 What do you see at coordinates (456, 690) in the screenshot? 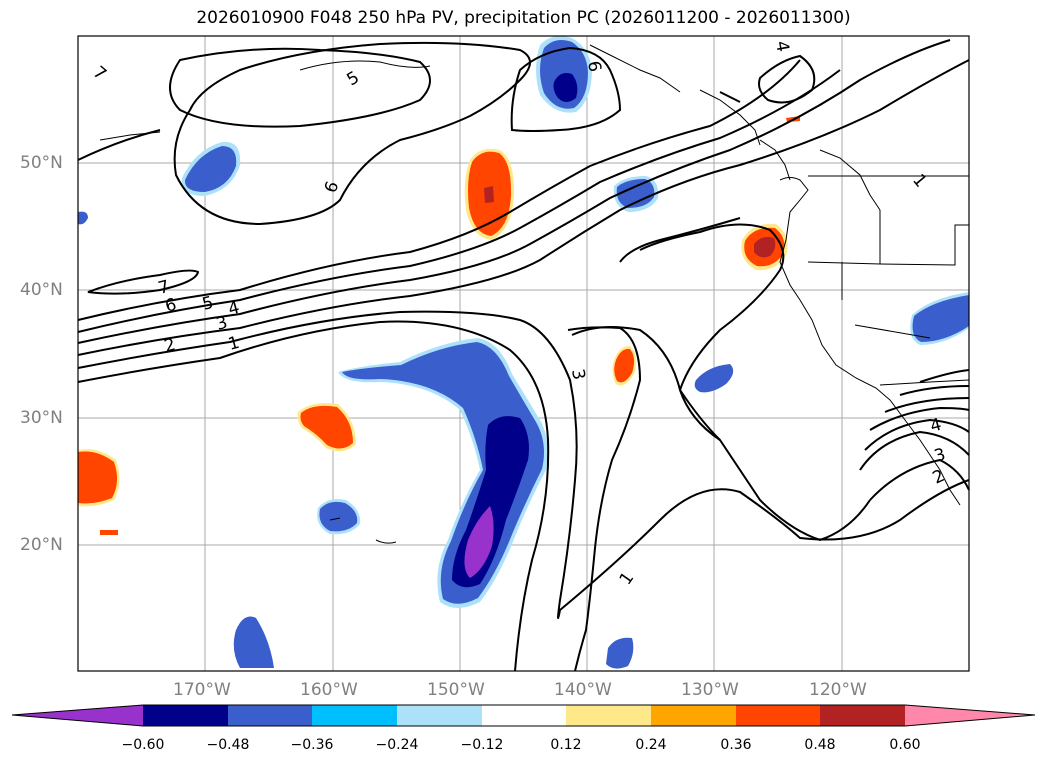
I see `lon-label-150w: 150°W` at bounding box center [456, 690].